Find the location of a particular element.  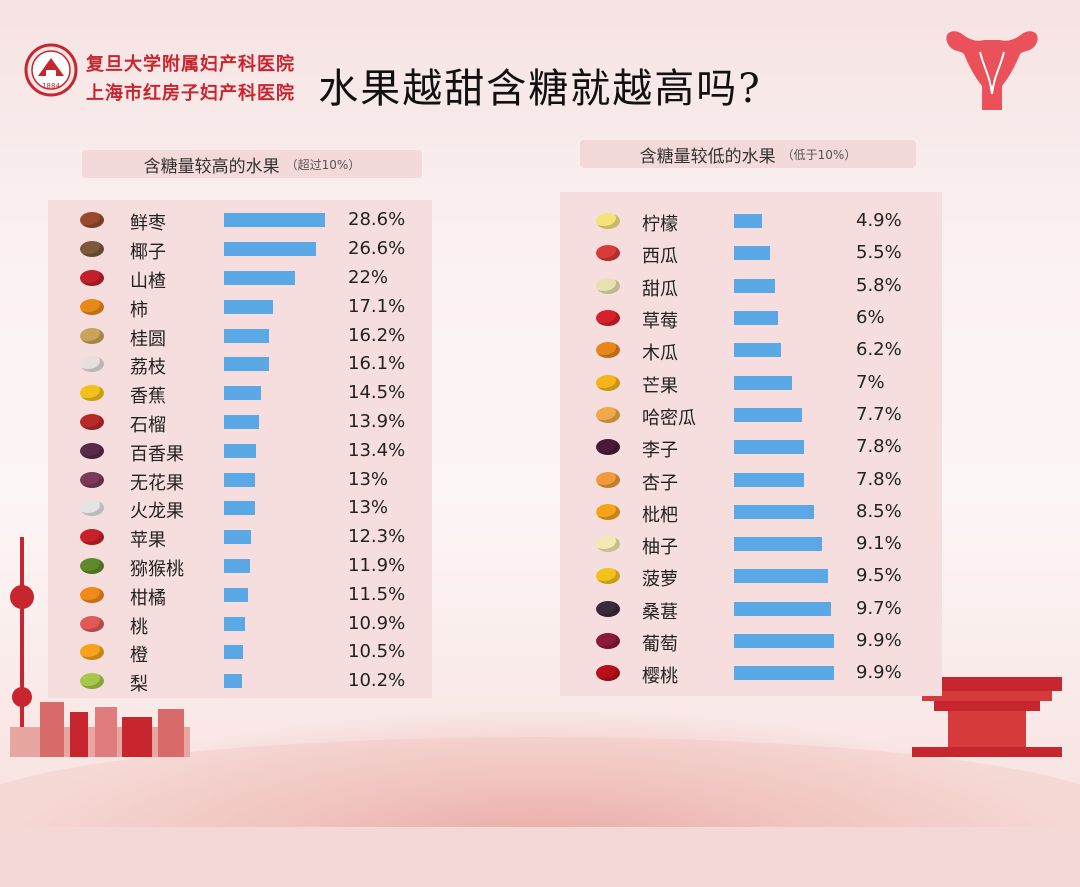

peach-icon is located at coordinates (92, 623).